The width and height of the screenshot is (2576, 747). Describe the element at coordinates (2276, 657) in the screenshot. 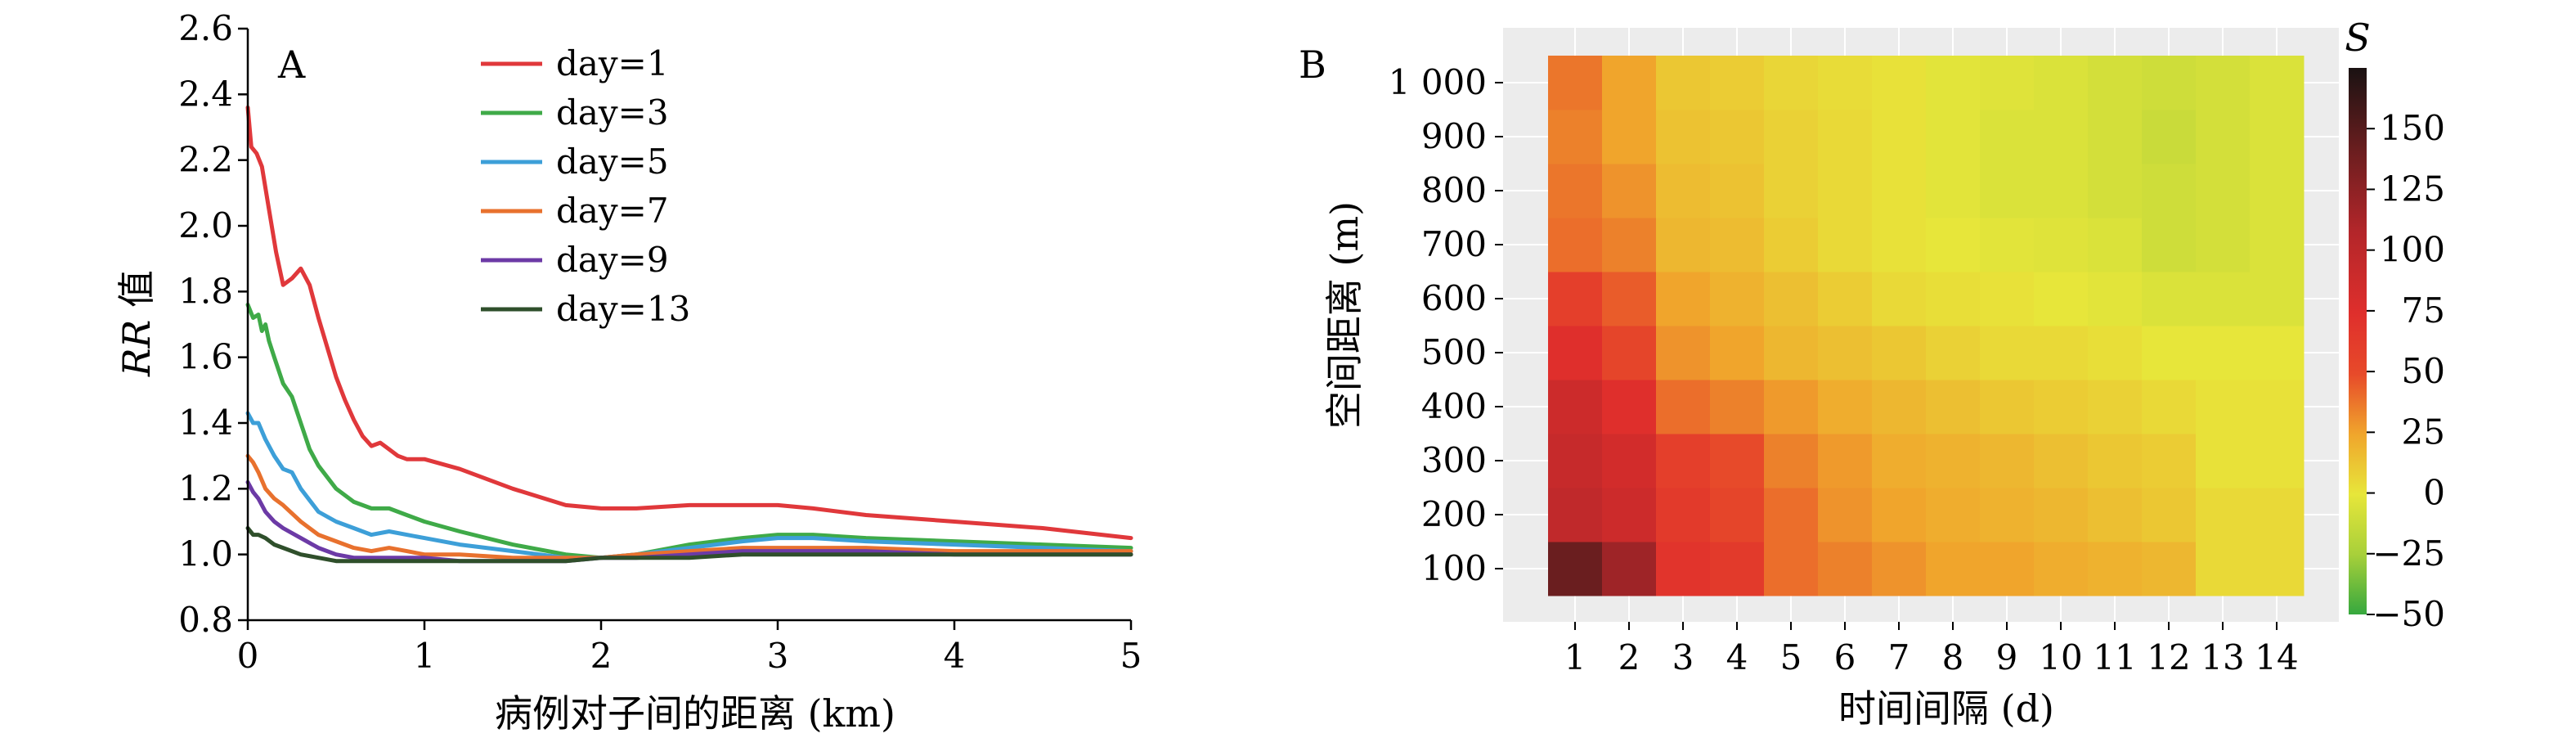

I see `x-tick-label: 14` at that location.